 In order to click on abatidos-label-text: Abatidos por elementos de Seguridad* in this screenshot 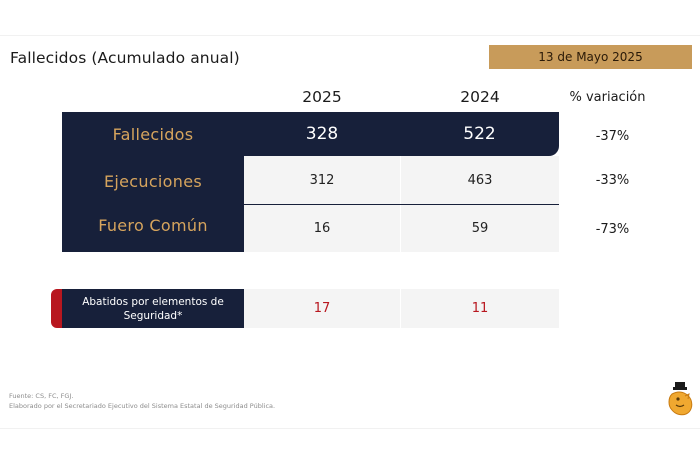, I will do `click(153, 308)`.